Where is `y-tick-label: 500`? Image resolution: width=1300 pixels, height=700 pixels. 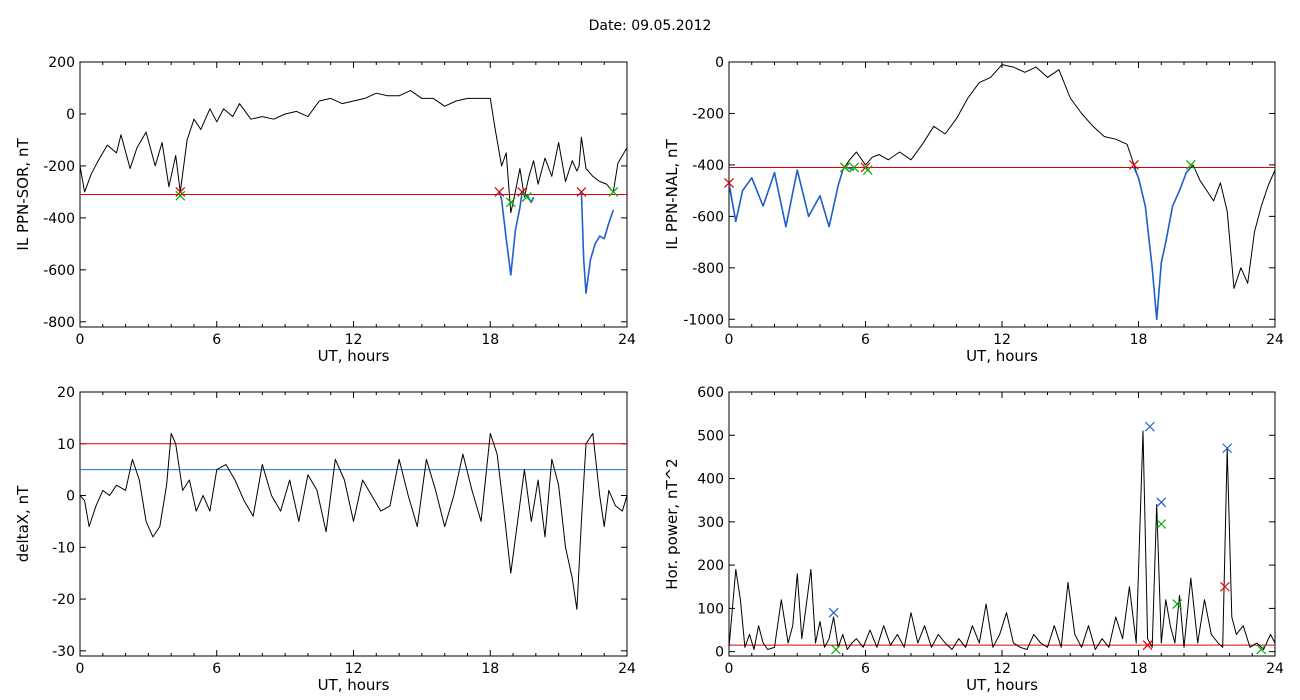
y-tick-label: 500 is located at coordinates (710, 436).